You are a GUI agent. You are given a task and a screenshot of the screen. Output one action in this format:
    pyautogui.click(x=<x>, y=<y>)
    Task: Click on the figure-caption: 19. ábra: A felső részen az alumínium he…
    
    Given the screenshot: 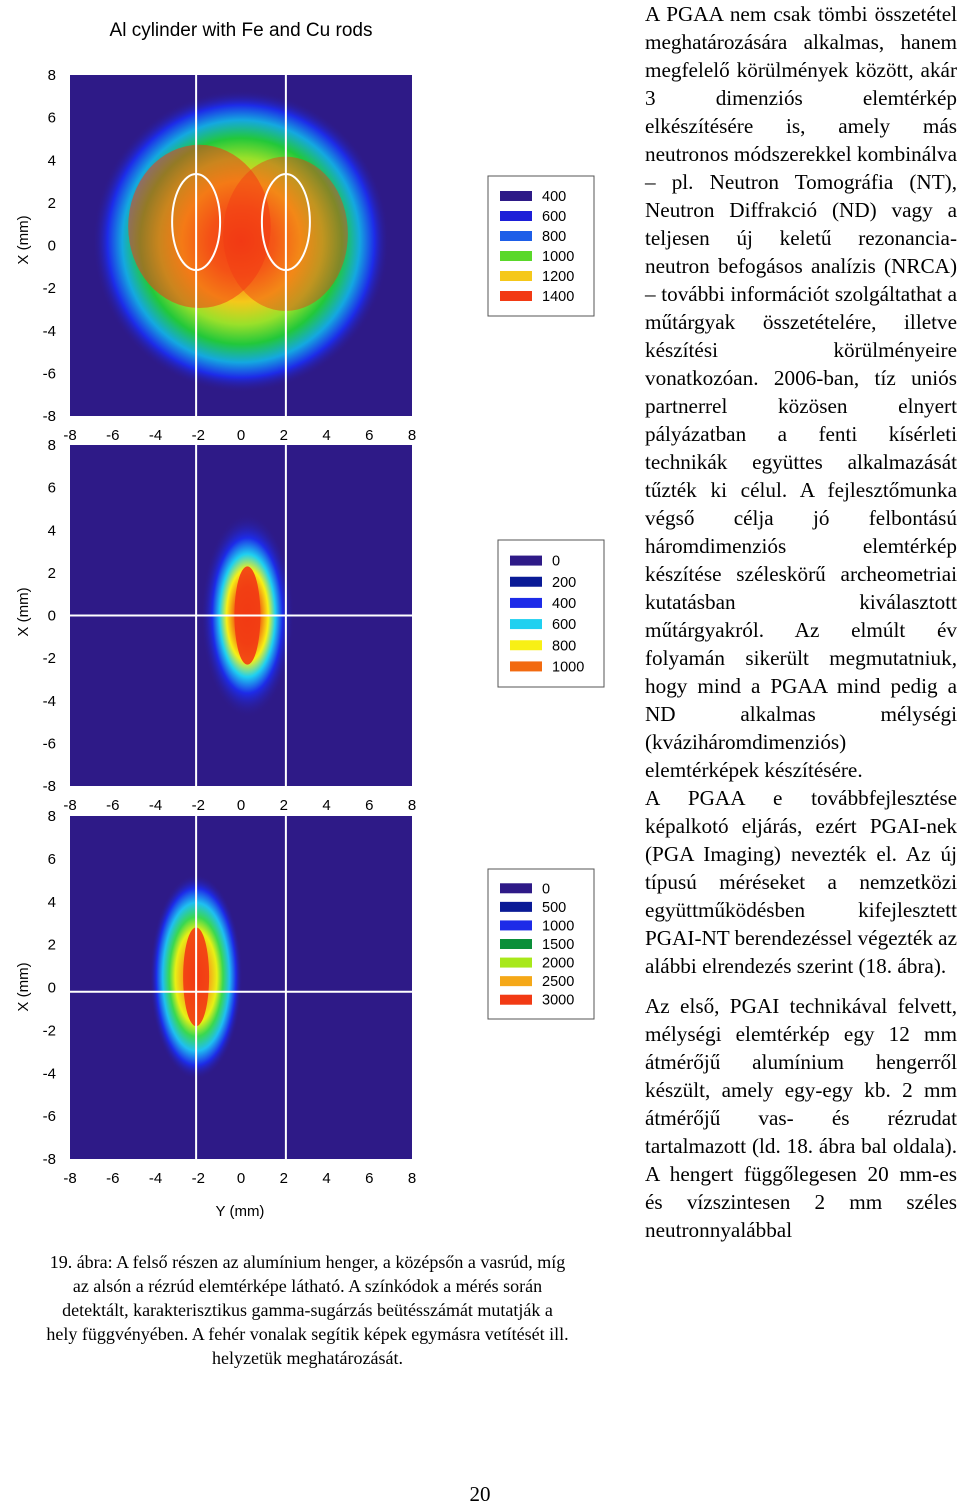 What is the action you would take?
    pyautogui.click(x=307, y=1310)
    